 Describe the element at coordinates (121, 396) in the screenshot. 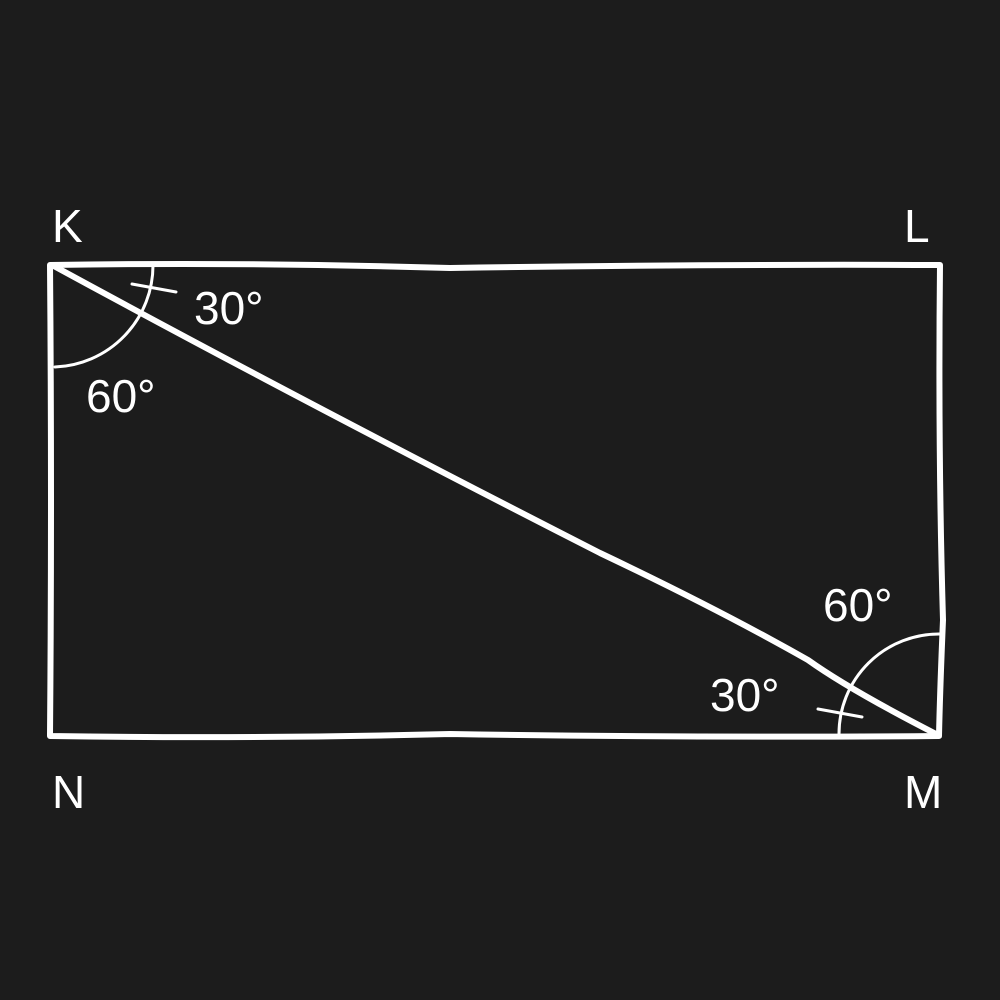

I see `angle-label-k-lower: 60°` at that location.